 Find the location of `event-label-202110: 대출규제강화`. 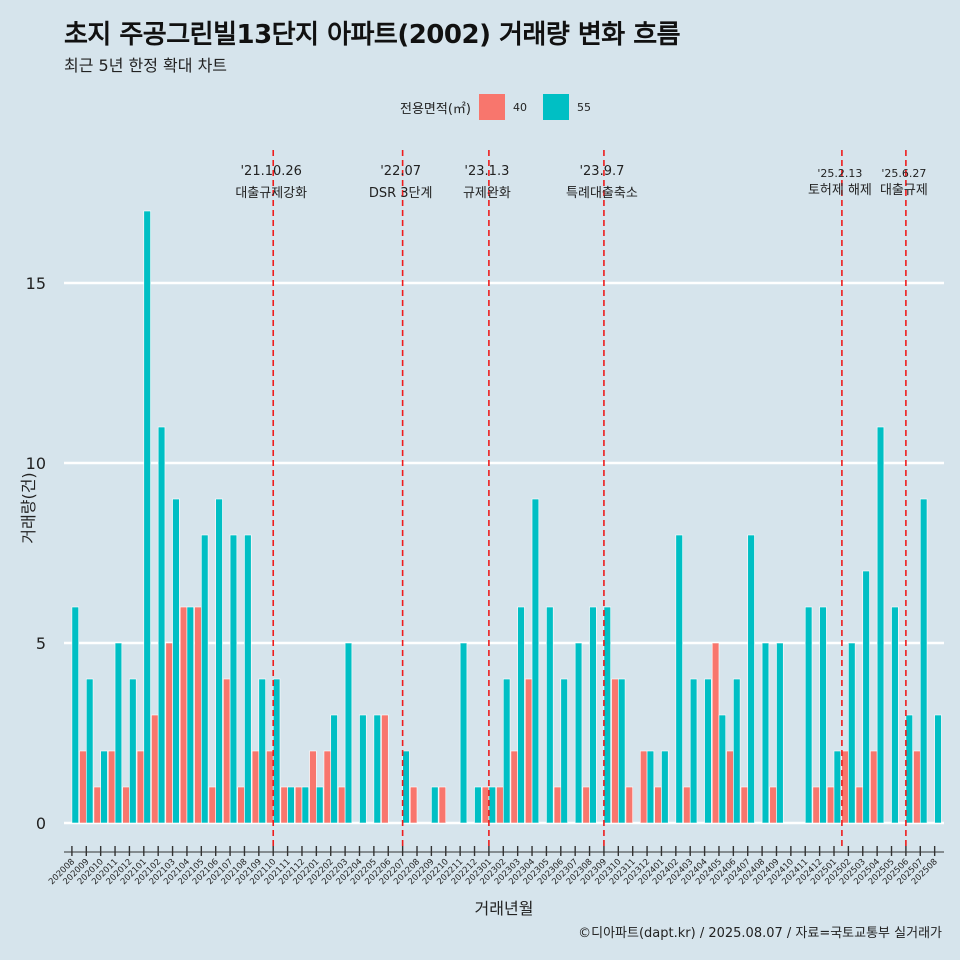

event-label-202110: 대출규제강화 is located at coordinates (271, 193).